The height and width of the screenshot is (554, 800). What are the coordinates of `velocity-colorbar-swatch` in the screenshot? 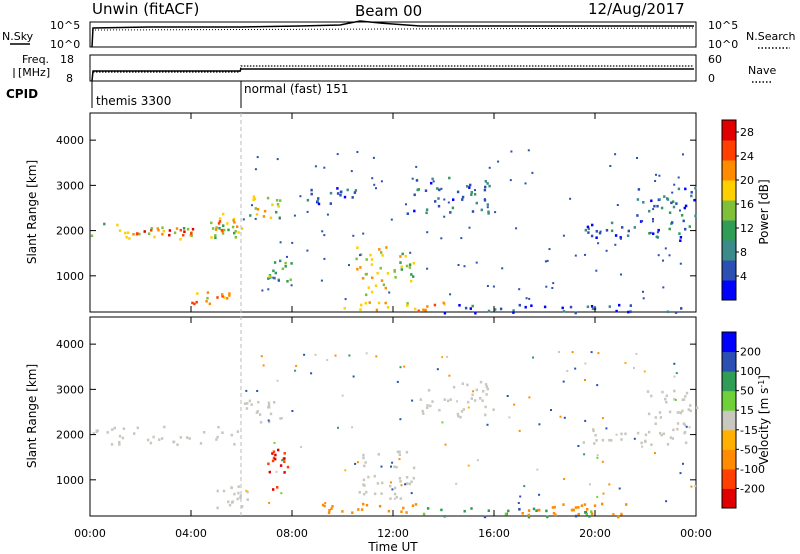 It's located at (729, 420).